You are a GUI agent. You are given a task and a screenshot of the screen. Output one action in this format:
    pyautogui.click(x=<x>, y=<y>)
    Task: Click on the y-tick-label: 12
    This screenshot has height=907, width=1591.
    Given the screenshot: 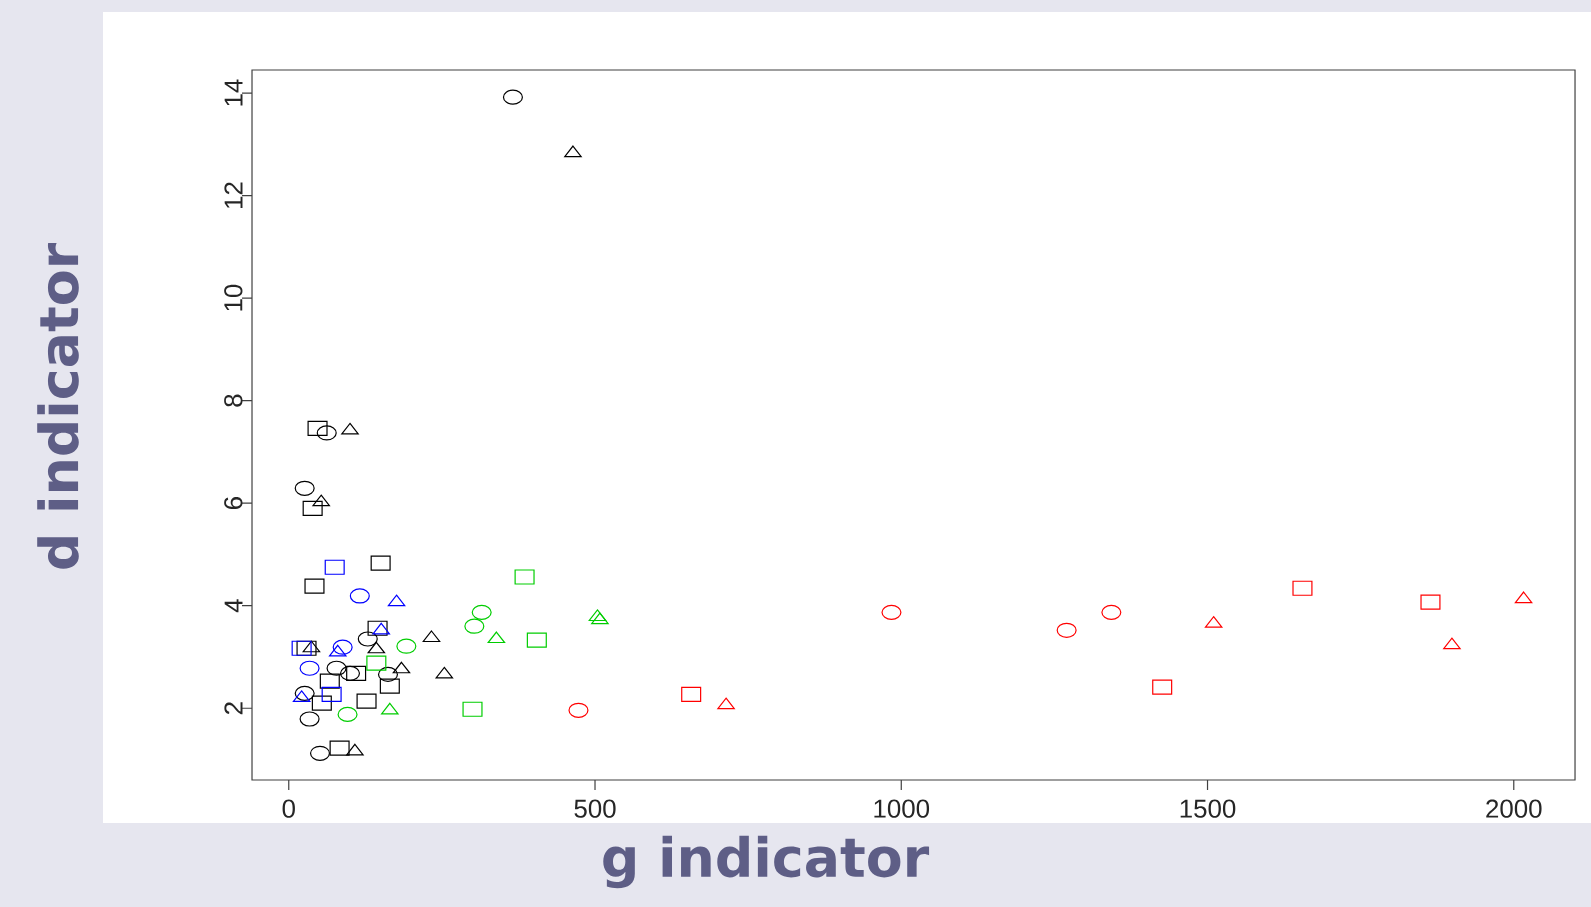 What is the action you would take?
    pyautogui.click(x=233, y=195)
    